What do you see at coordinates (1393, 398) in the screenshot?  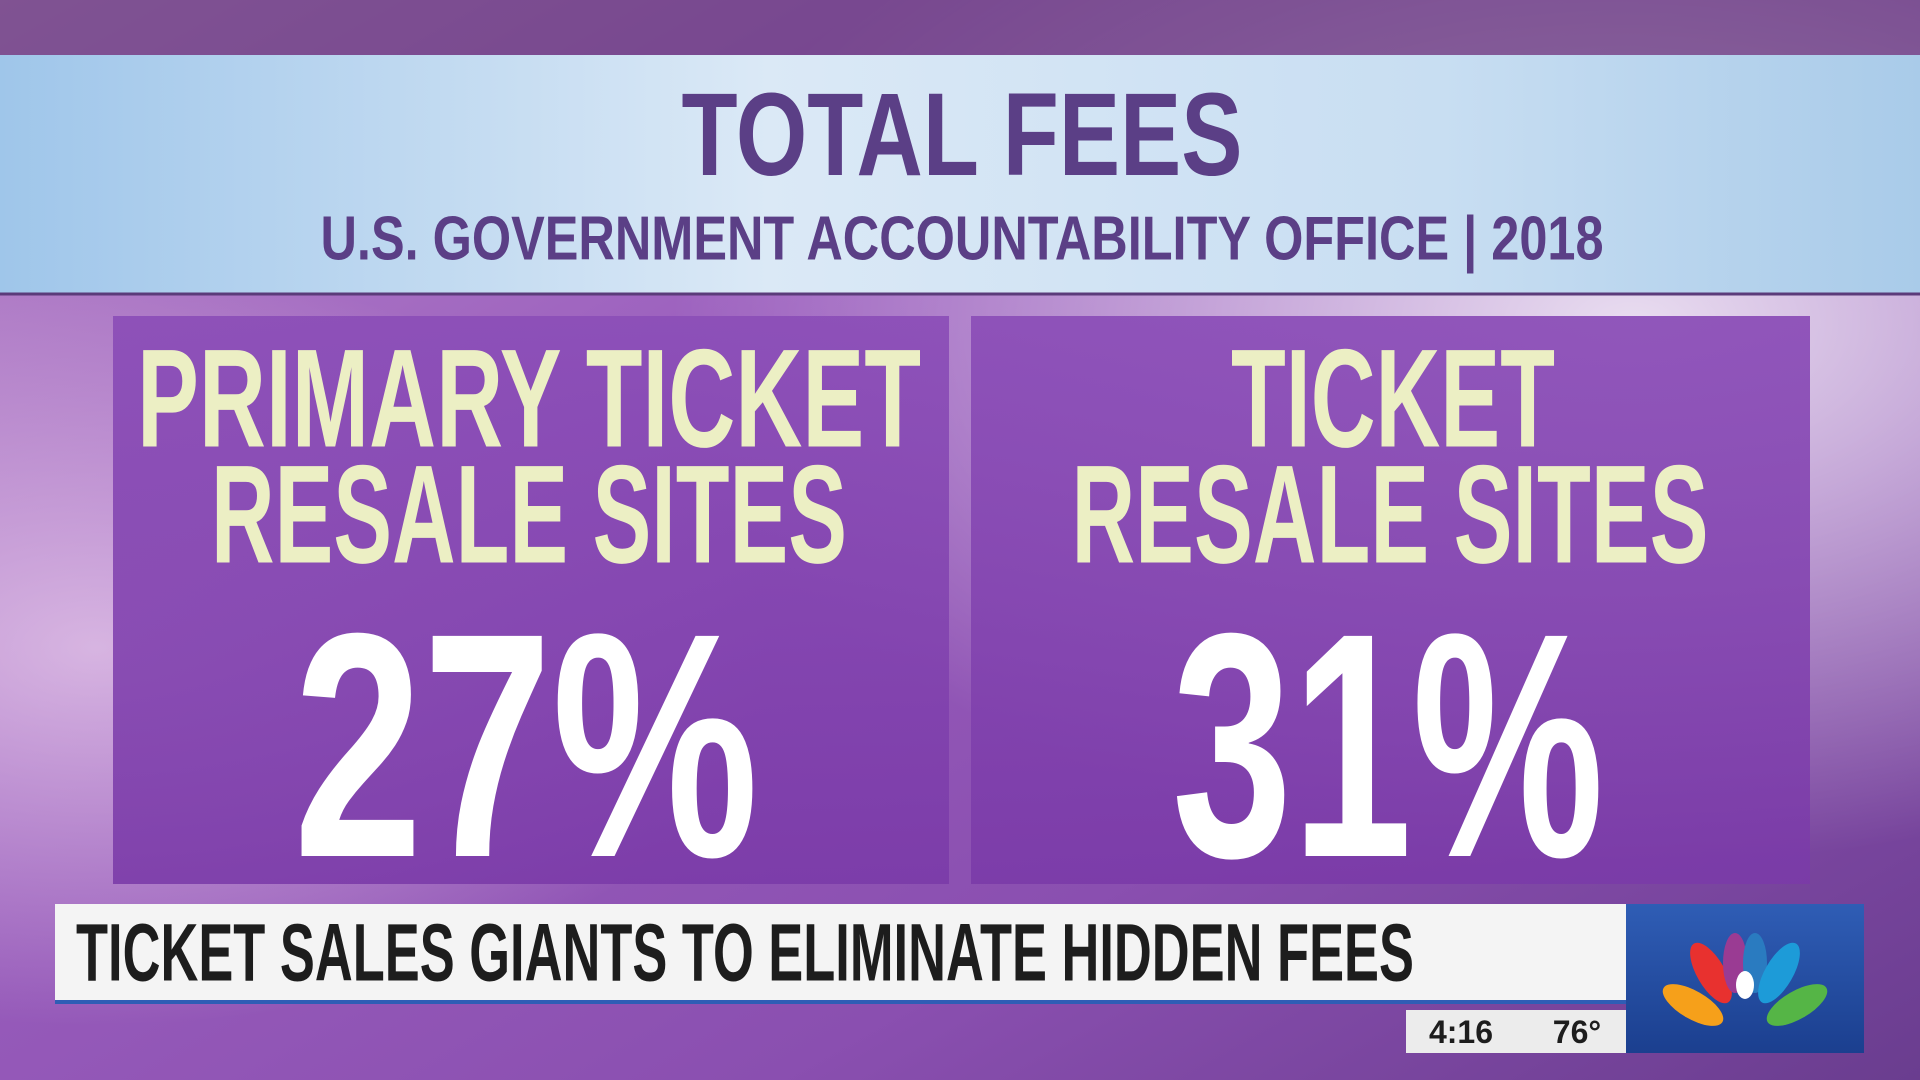 I see `panel-label: TICKET` at bounding box center [1393, 398].